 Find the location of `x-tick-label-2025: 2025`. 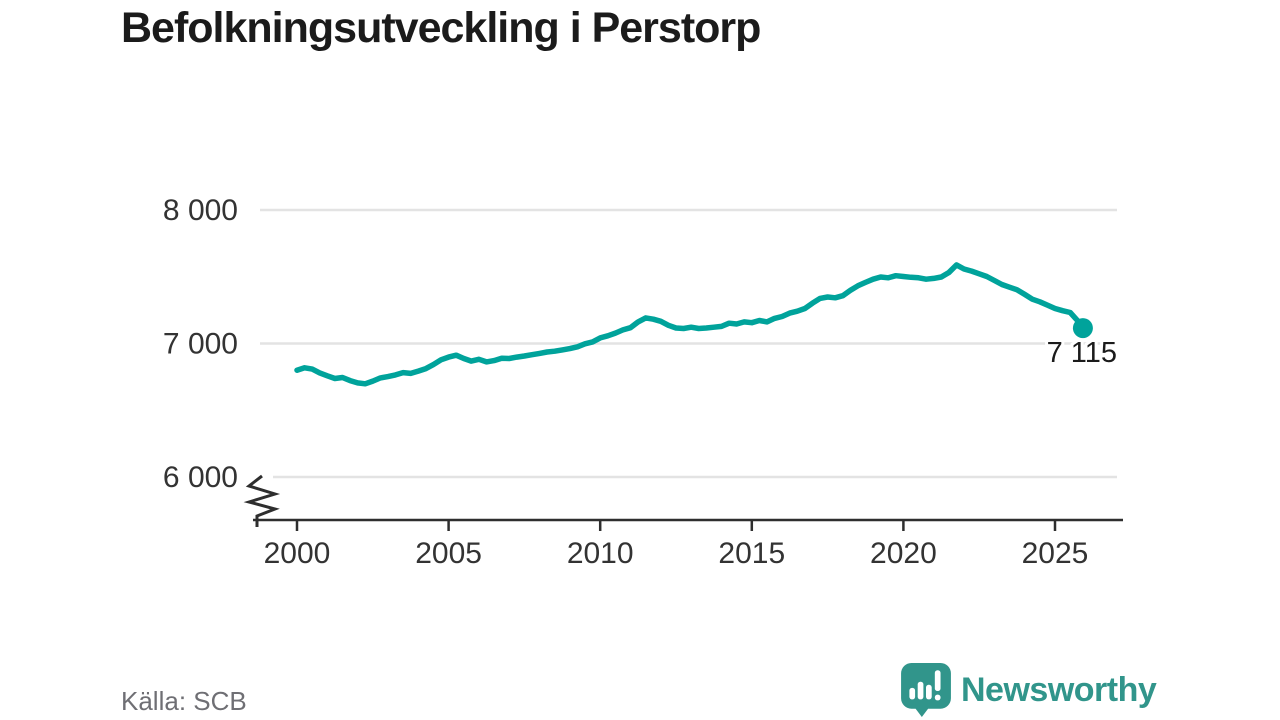

x-tick-label-2025: 2025 is located at coordinates (1055, 553).